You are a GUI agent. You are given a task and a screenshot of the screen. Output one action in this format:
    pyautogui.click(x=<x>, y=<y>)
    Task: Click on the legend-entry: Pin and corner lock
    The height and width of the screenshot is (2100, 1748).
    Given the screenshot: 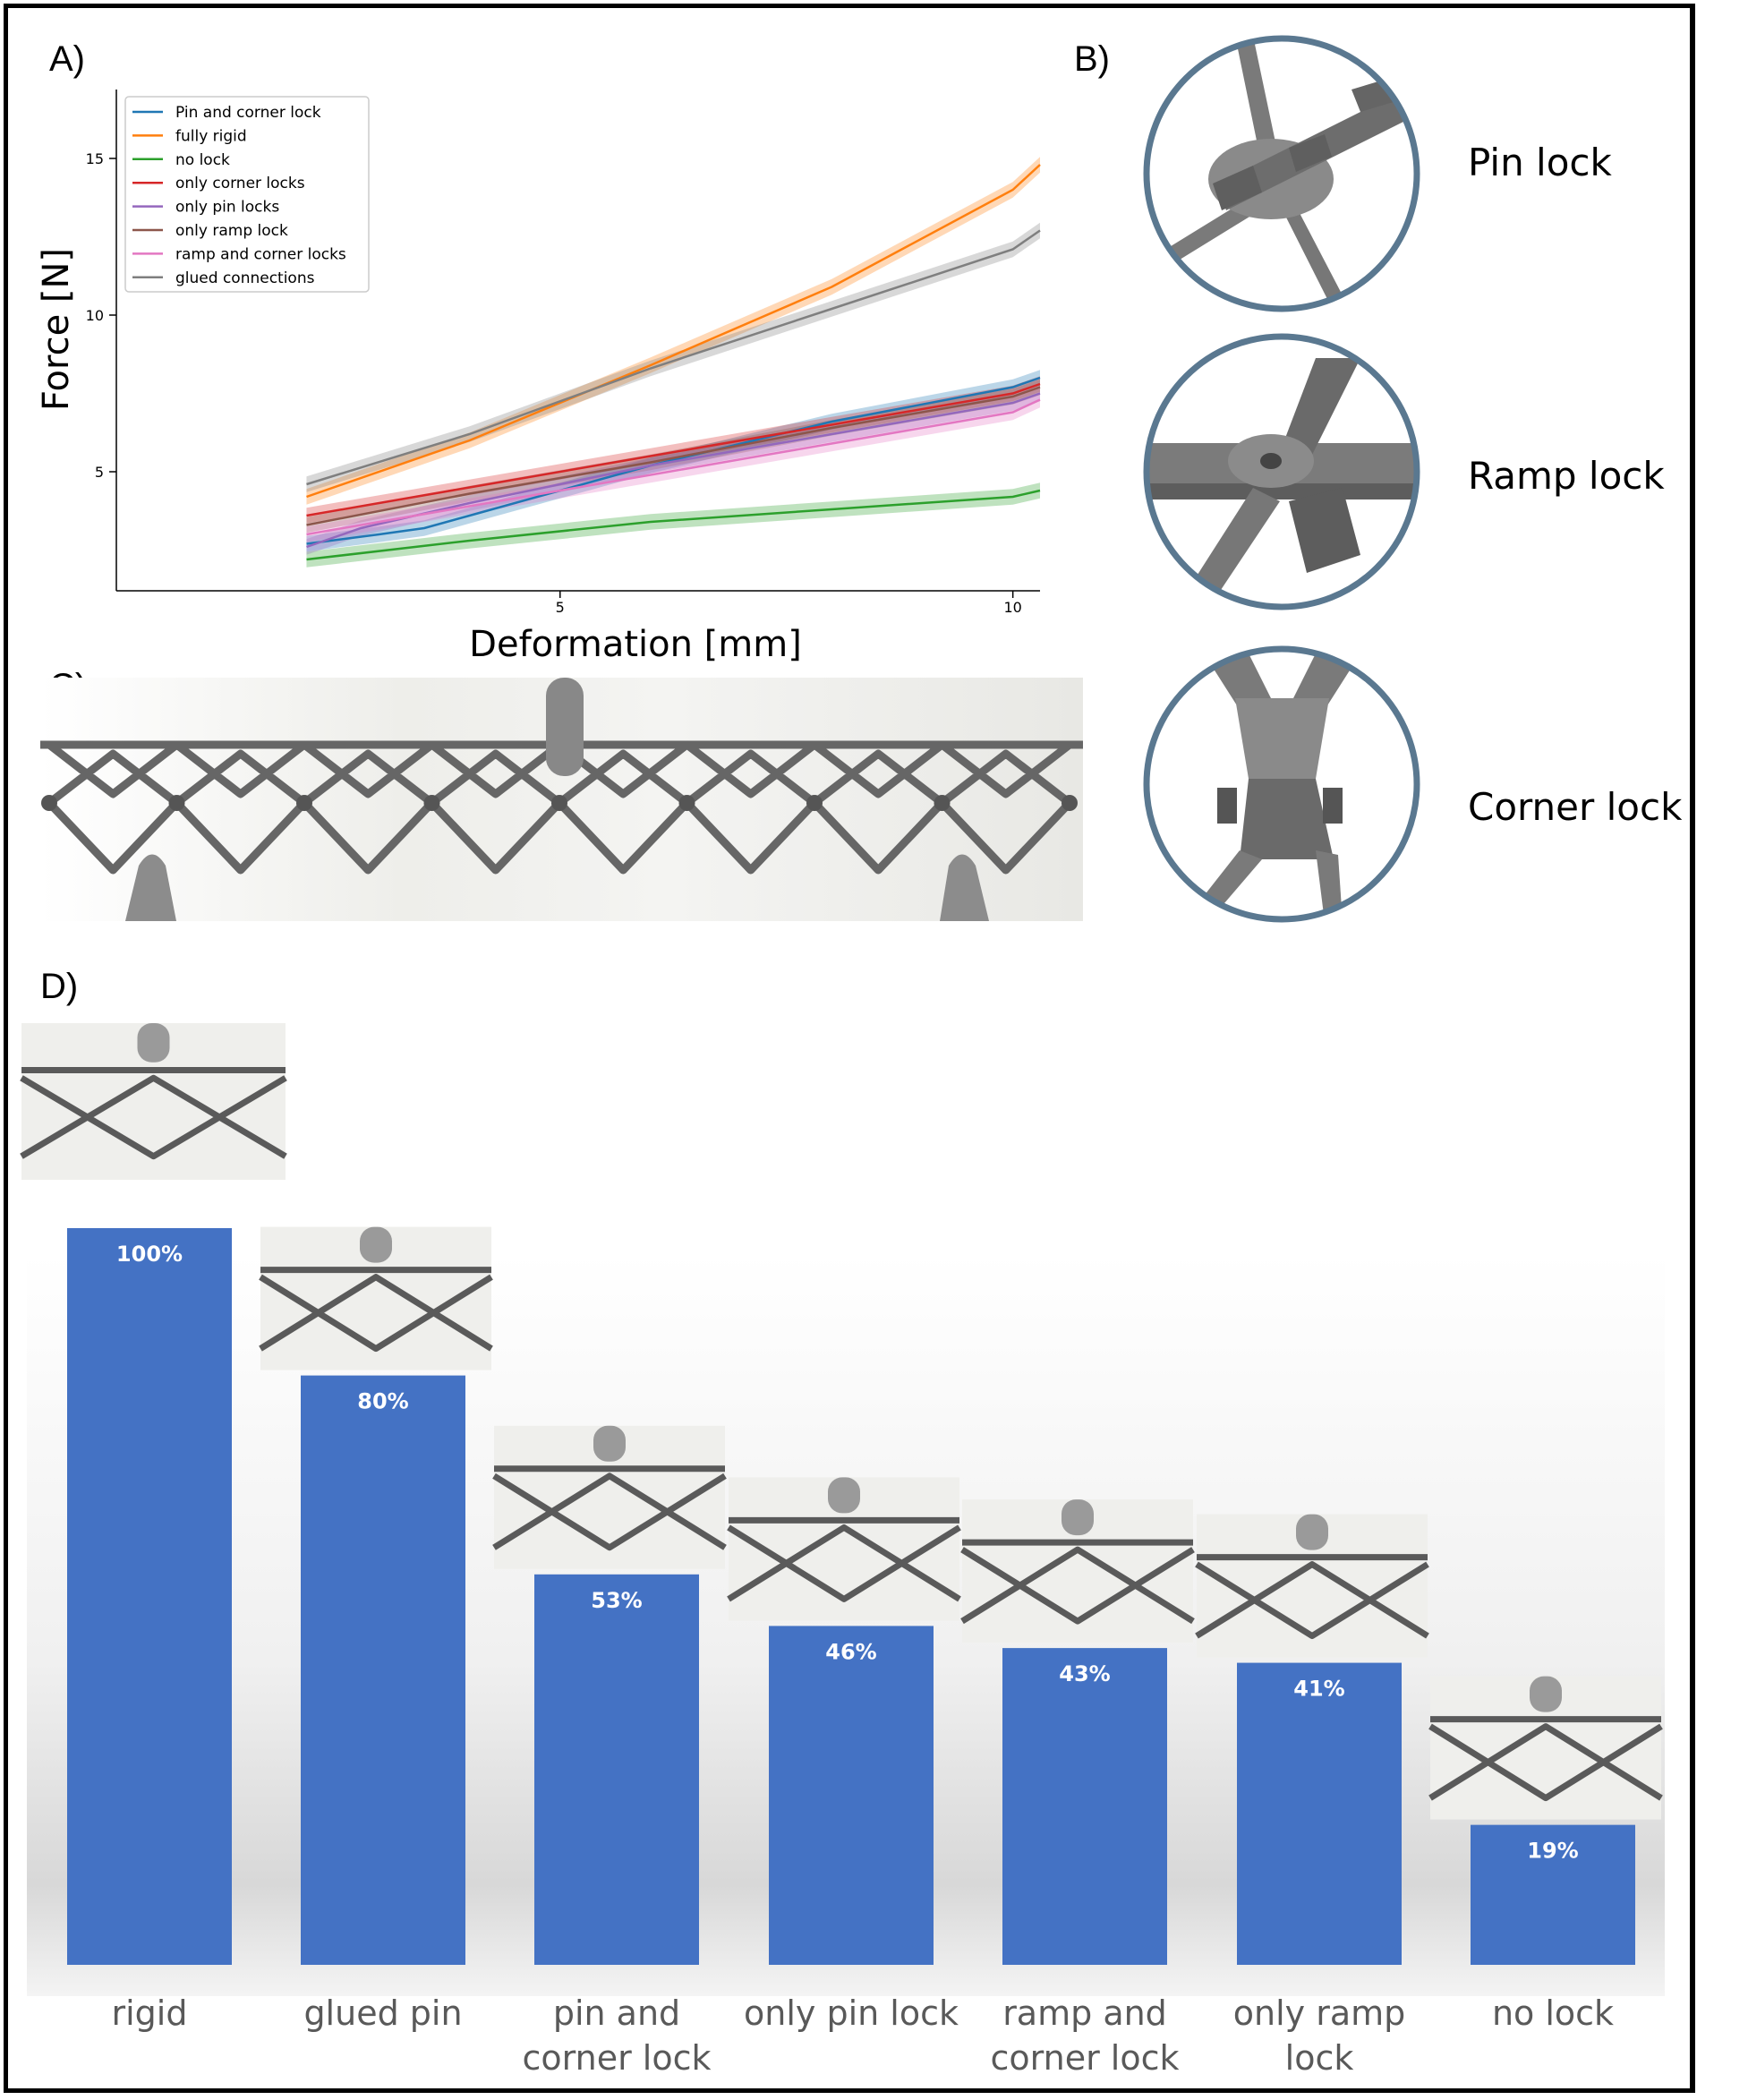 What is the action you would take?
    pyautogui.click(x=248, y=113)
    